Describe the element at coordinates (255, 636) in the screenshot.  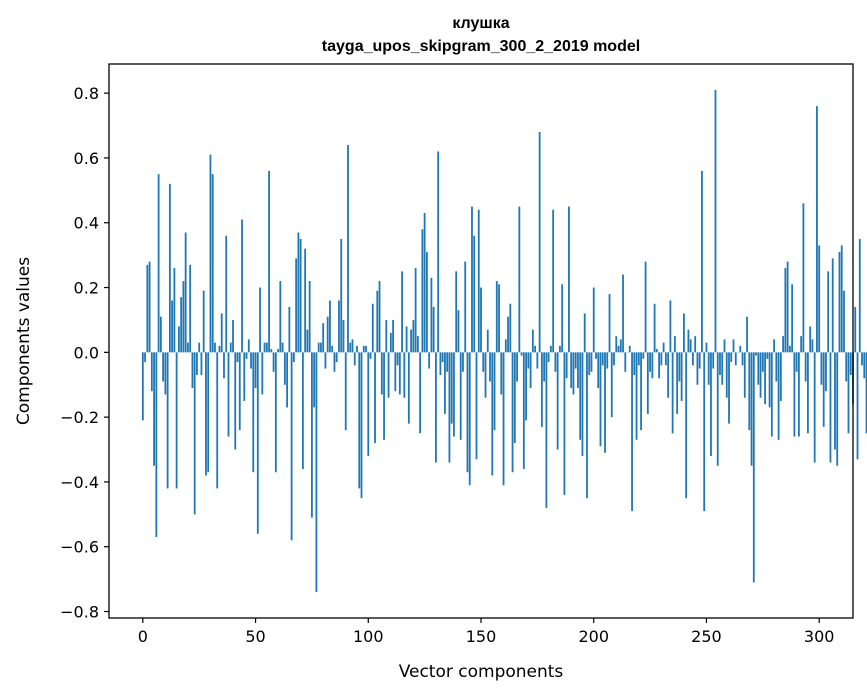
I see `x-tick-label-50: 50` at that location.